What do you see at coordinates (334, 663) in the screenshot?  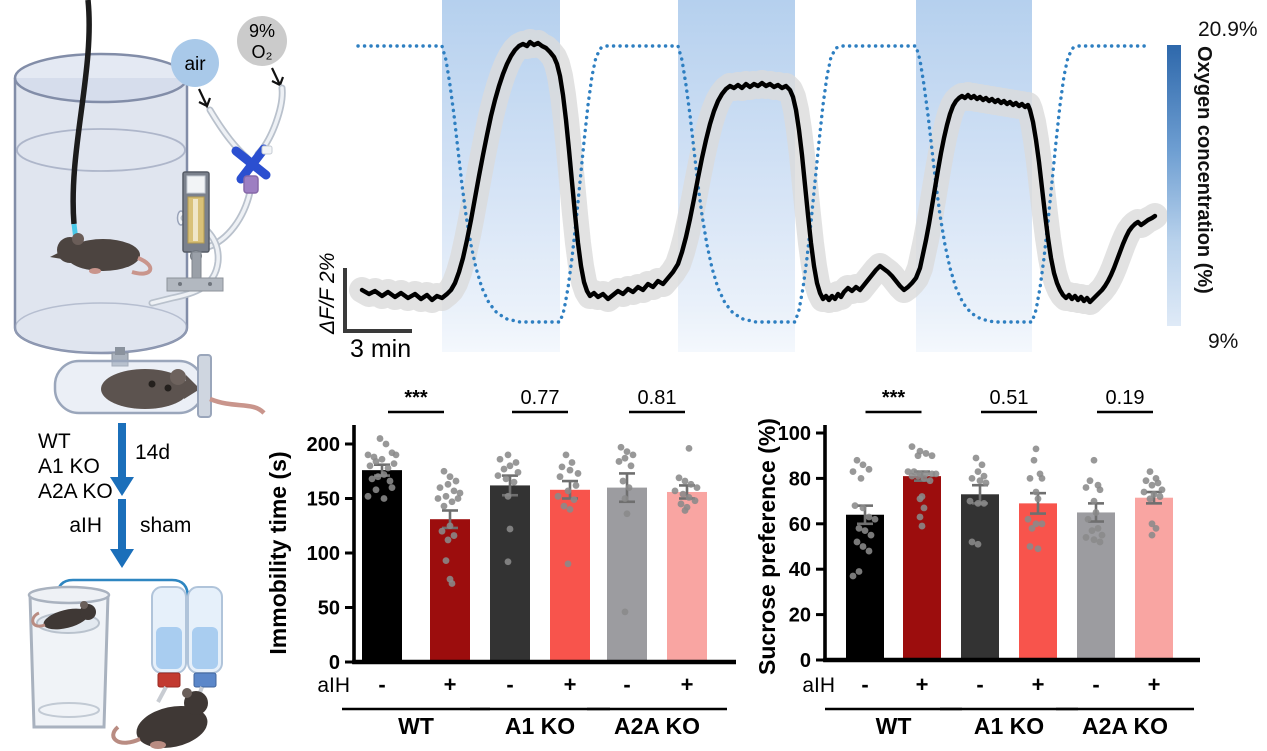 I see `y-tick-label: 0` at bounding box center [334, 663].